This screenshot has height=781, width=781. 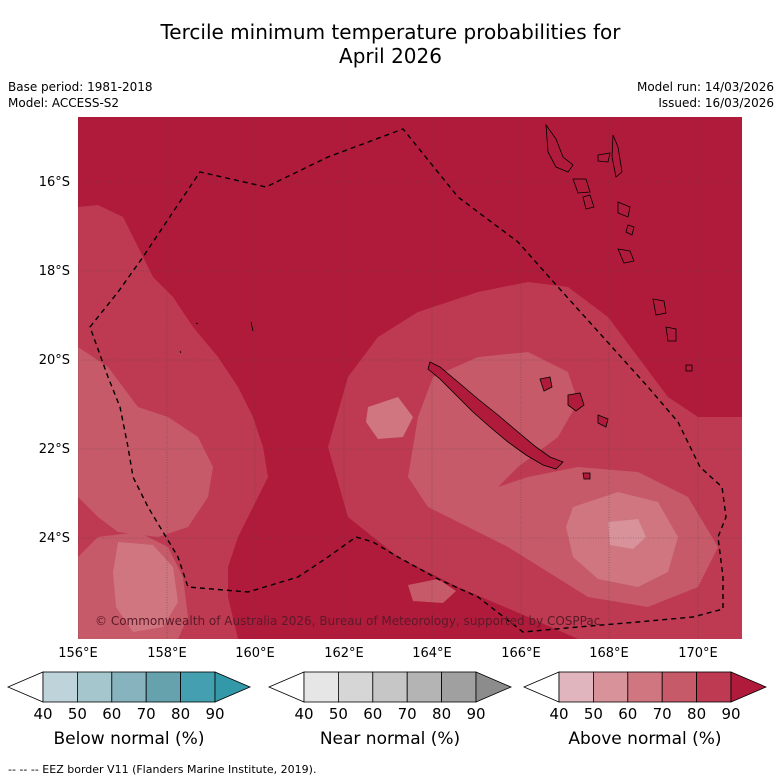 I want to click on lon-label-168e: 168°E, so click(x=609, y=653).